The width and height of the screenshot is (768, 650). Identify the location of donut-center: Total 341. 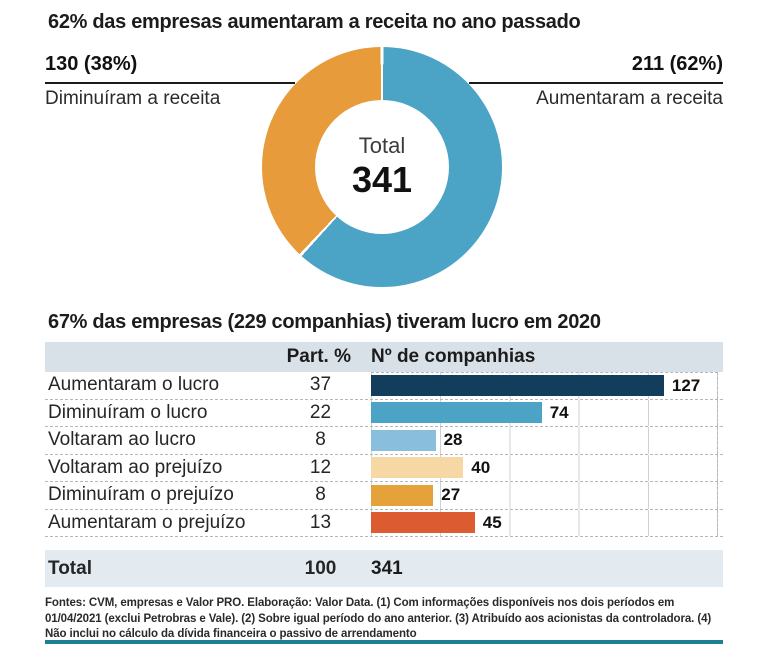
(382, 167).